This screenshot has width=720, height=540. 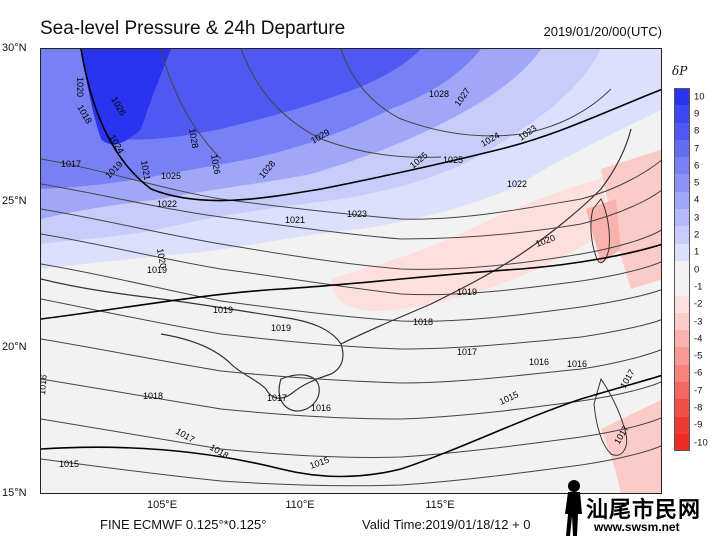 I want to click on map-datetime: 2019/01/20/00(UTC), so click(x=602, y=31).